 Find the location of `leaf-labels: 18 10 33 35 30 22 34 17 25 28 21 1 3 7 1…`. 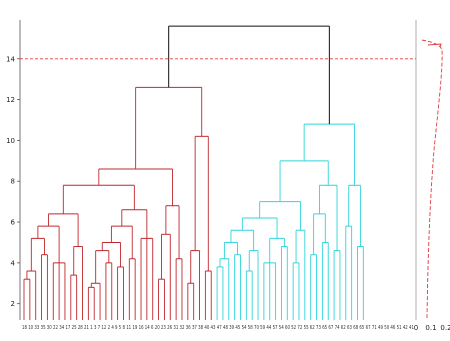

leaf-labels: 18 10 33 35 30 22 34 17 25 28 21 1 3 7 1… is located at coordinates (218, 328).